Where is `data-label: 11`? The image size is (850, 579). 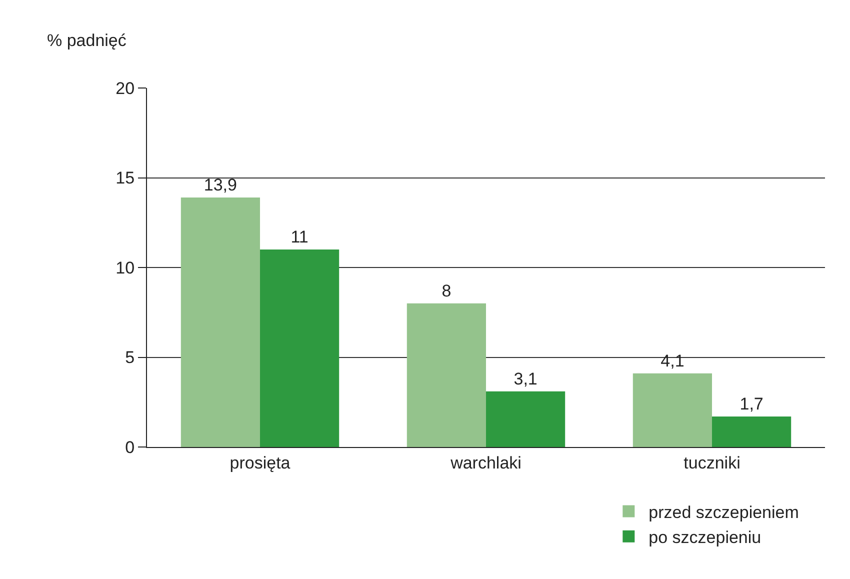 data-label: 11 is located at coordinates (299, 237).